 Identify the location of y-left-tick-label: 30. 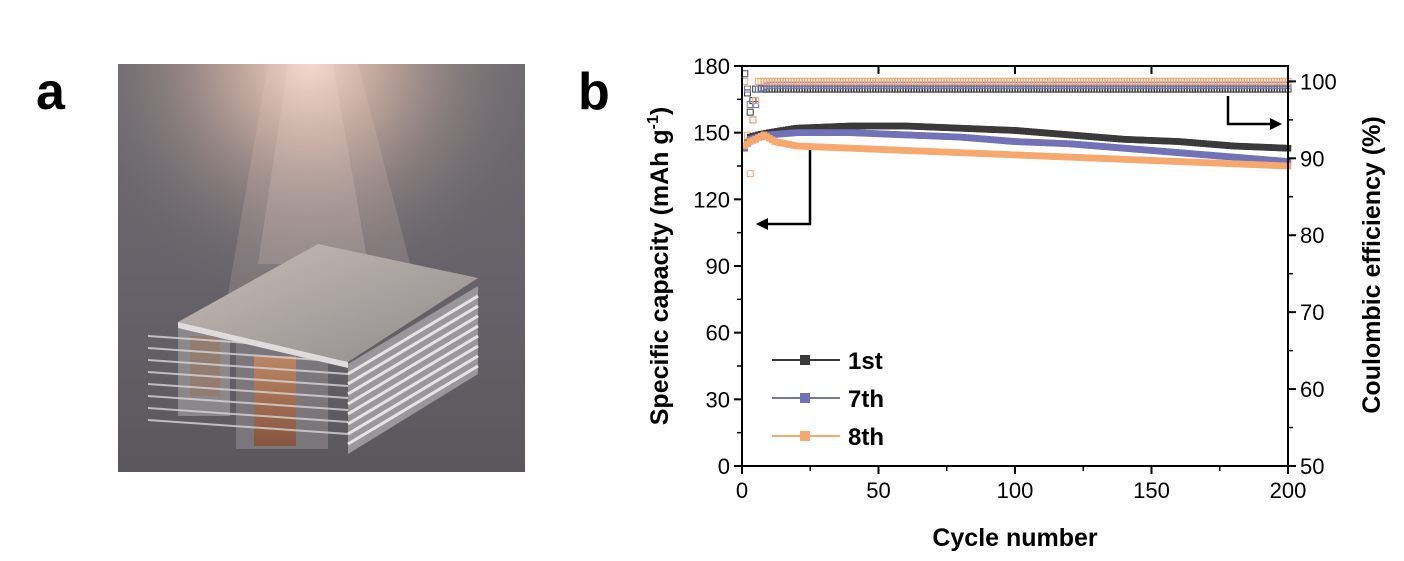
(718, 399).